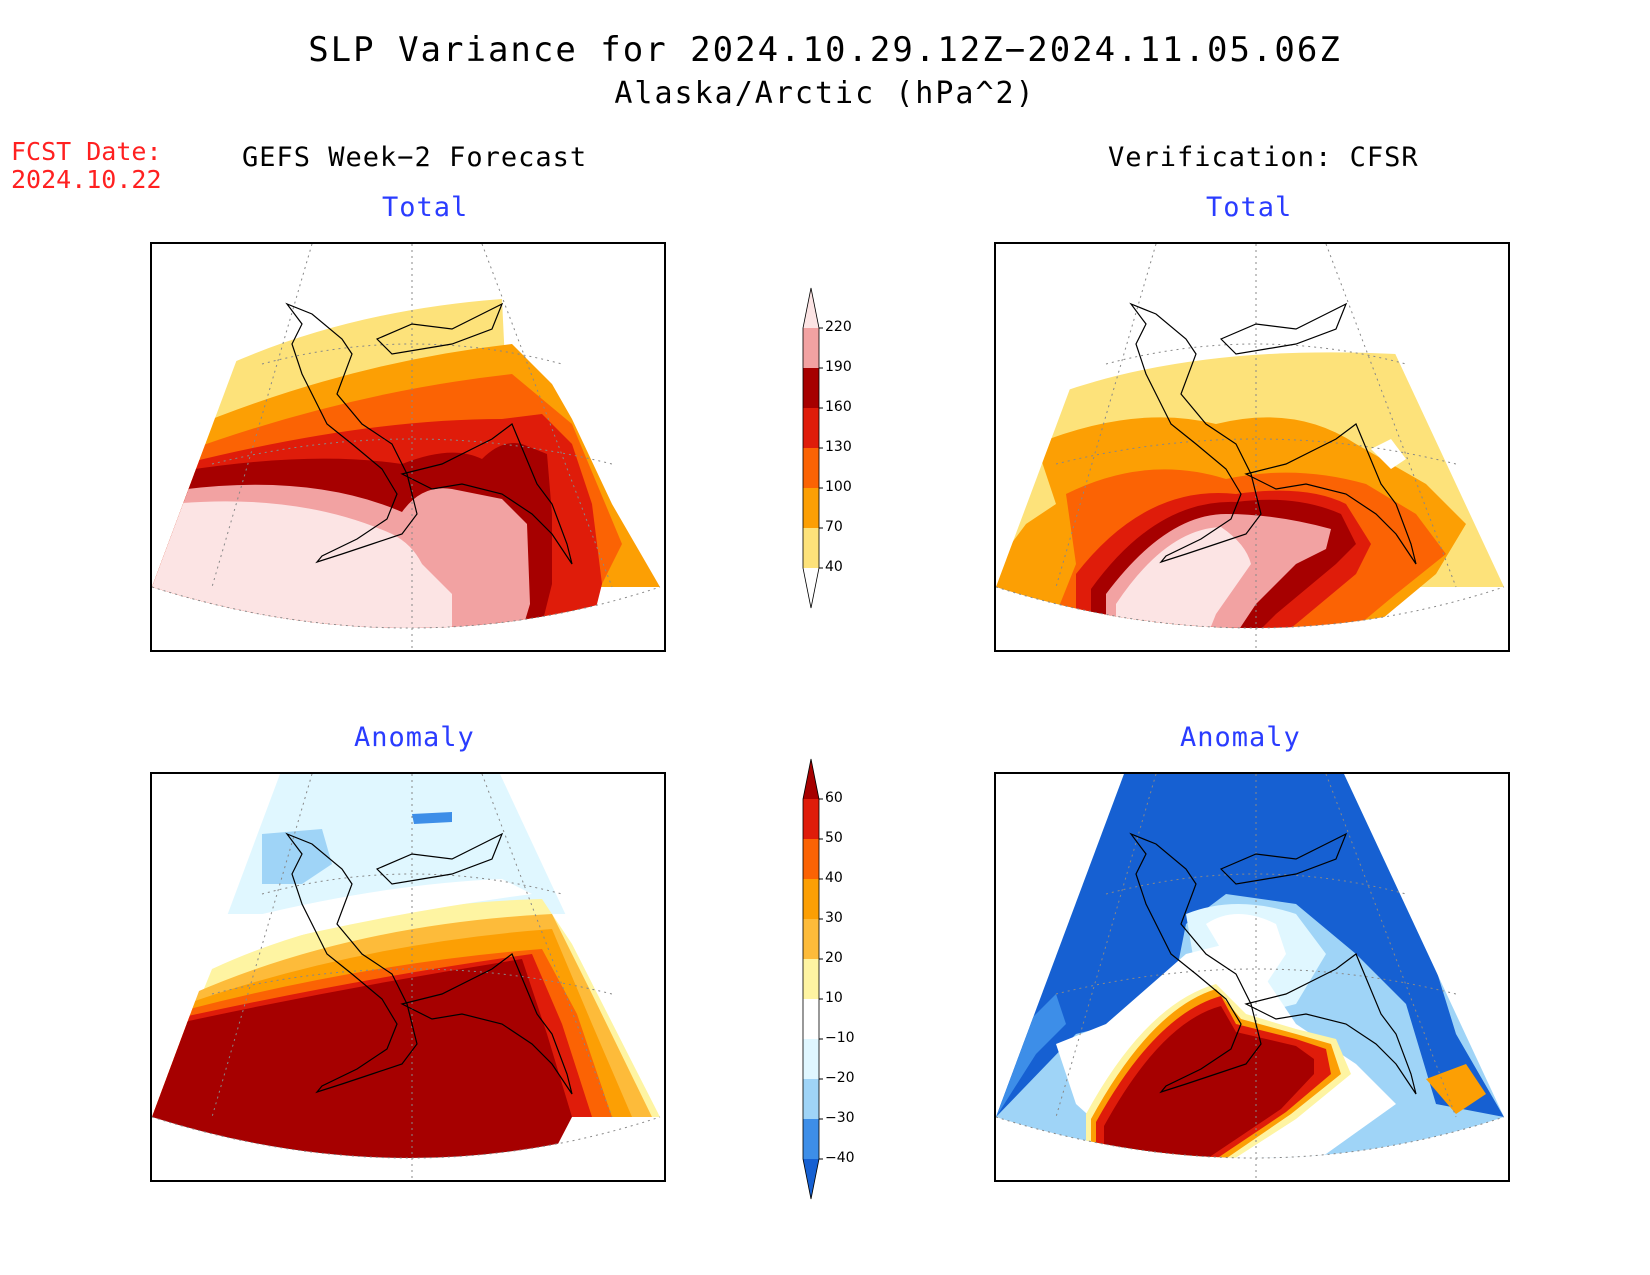  Describe the element at coordinates (834, 567) in the screenshot. I see `total-colorbar-tick-label: 40` at that location.